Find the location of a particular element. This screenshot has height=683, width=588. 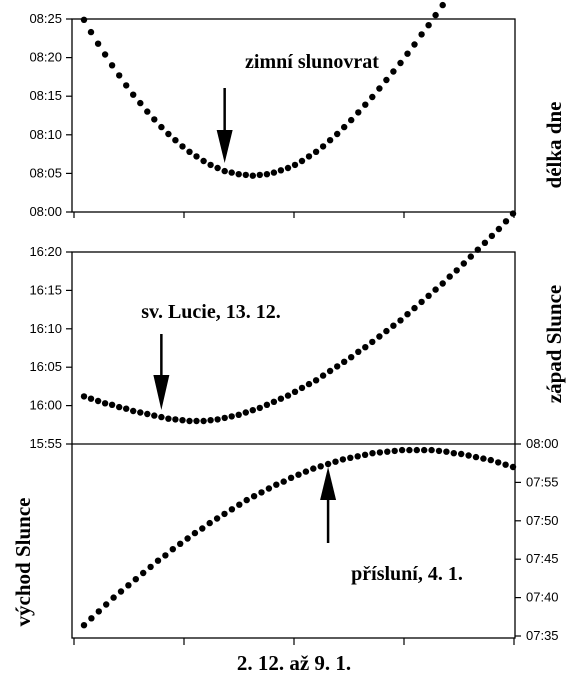

y-tick-label: 08:20 is located at coordinates (45, 57).